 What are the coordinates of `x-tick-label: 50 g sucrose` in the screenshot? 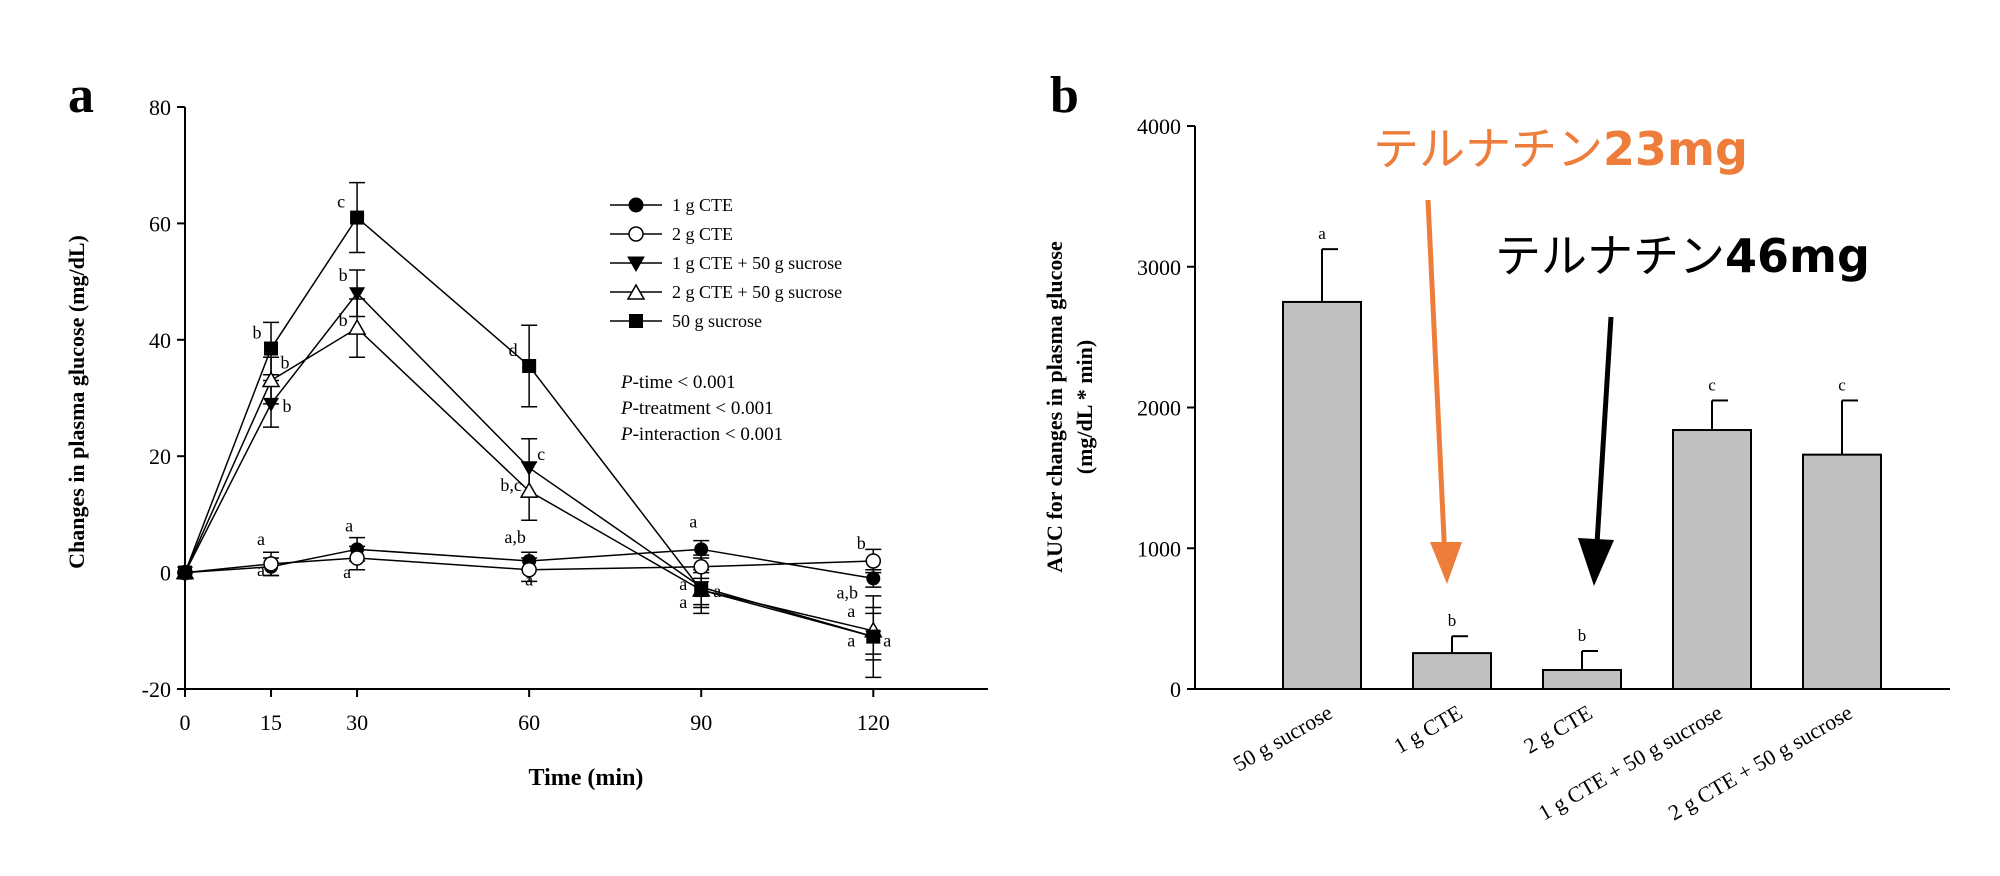 It's located at (1283, 738).